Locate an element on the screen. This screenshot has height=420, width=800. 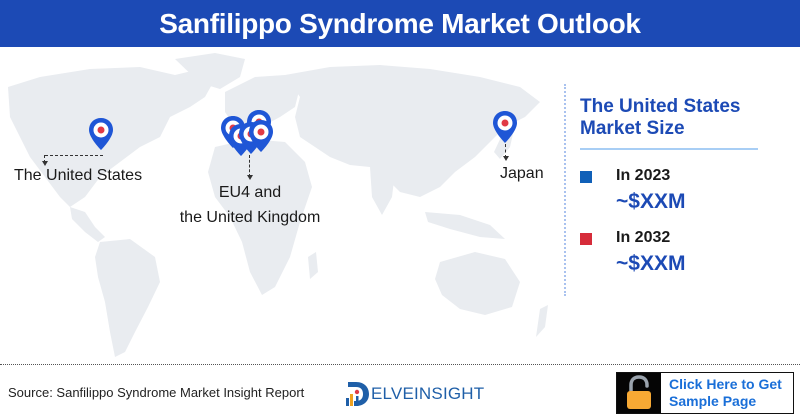
location-label-eu: EU4 and the United Kingdom is located at coordinates (250, 205).